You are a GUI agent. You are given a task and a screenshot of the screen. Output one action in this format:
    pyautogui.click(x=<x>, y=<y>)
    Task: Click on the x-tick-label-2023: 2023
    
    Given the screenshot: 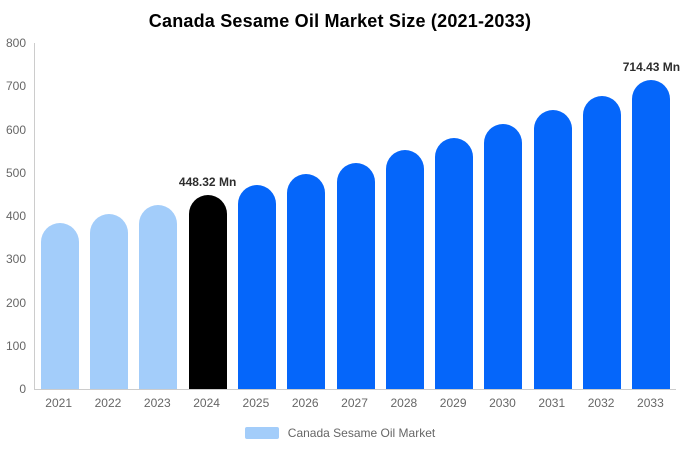 What is the action you would take?
    pyautogui.click(x=157, y=403)
    